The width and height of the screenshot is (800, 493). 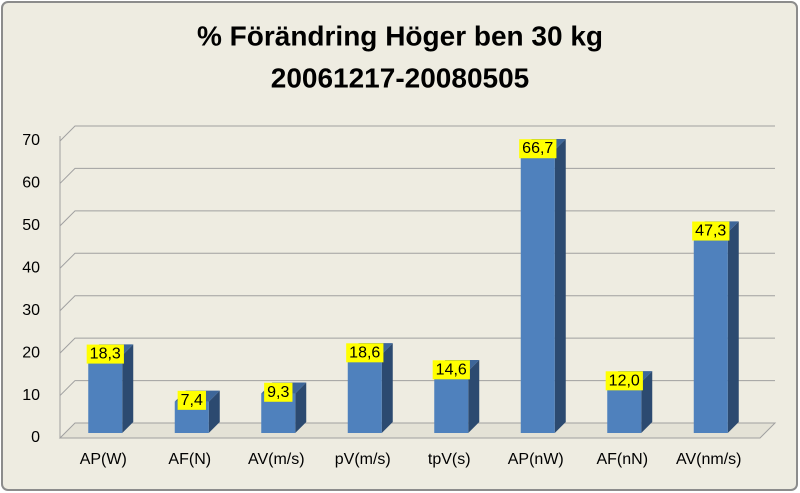 I want to click on x-tick-label: tpV(s), so click(x=449, y=459).